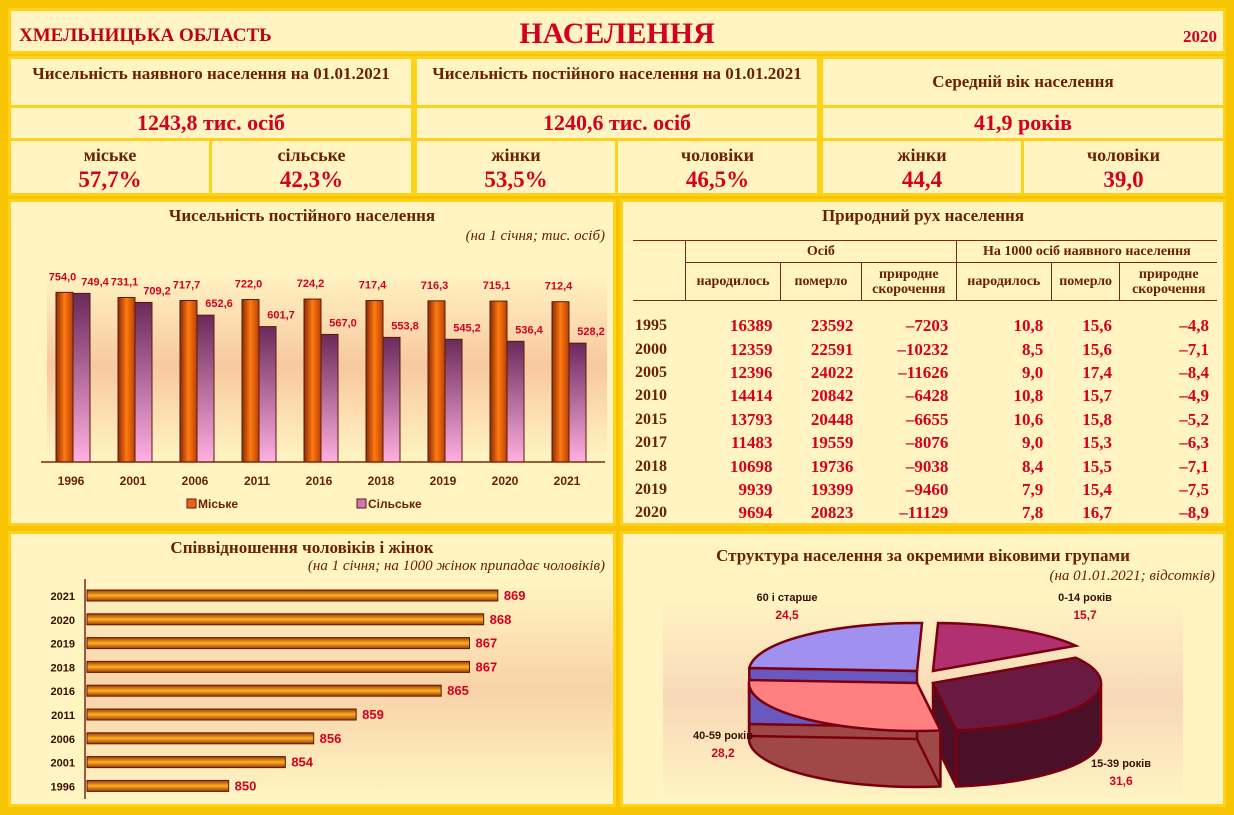  What do you see at coordinates (311, 179) in the screenshot?
I see `stat-value: 42,3%` at bounding box center [311, 179].